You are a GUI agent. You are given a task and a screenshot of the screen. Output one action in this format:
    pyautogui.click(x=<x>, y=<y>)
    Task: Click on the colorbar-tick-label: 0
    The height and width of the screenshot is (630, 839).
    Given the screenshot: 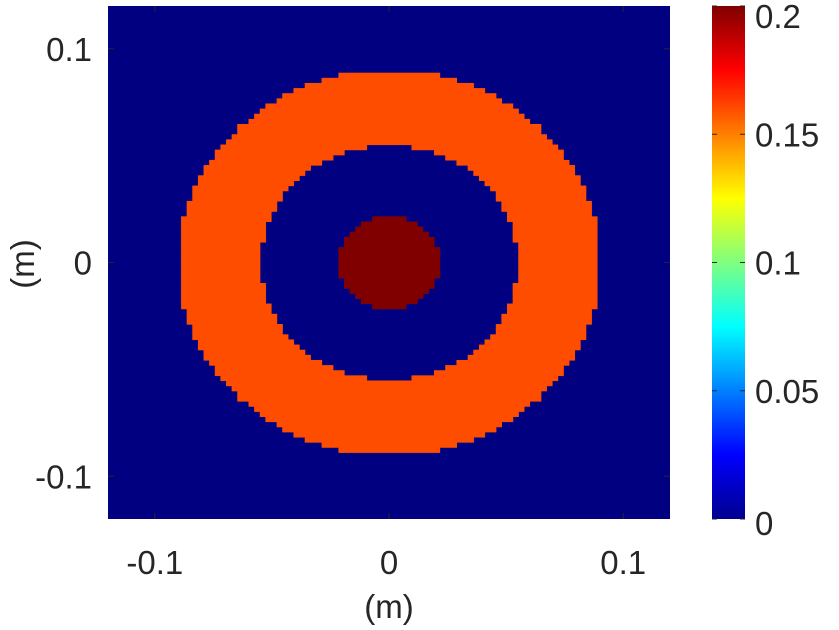 What is the action you would take?
    pyautogui.click(x=764, y=523)
    